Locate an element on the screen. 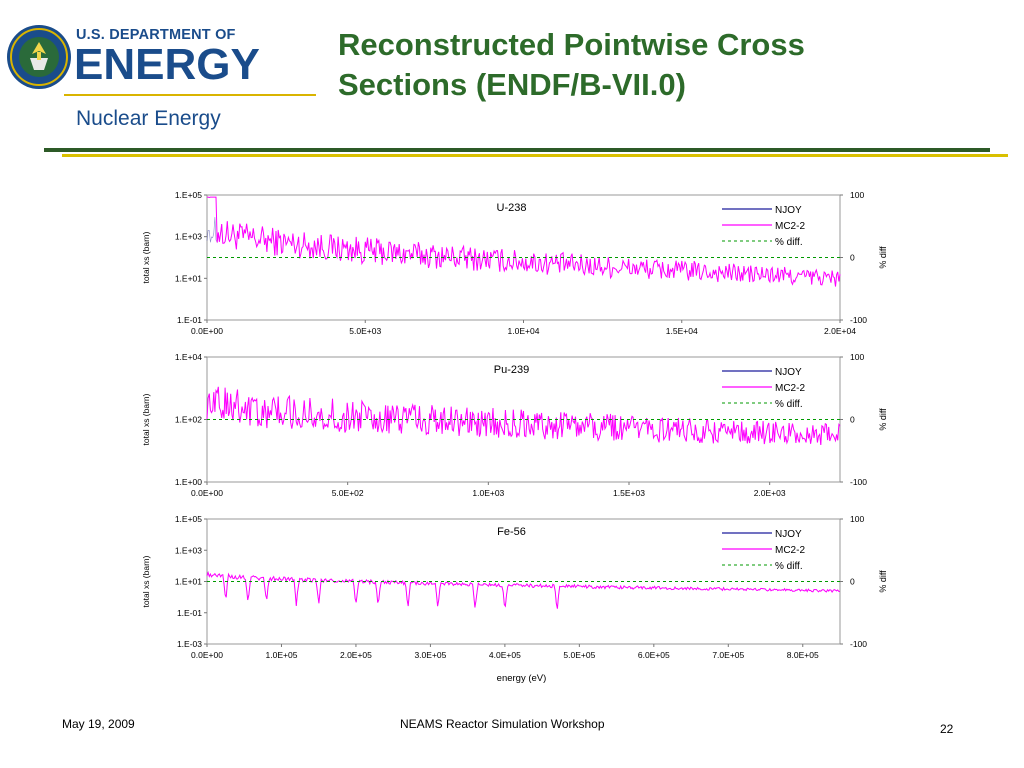 The width and height of the screenshot is (1024, 768). slide-title-line2: Sections (ENDF/B-VII.0) is located at coordinates (512, 84).